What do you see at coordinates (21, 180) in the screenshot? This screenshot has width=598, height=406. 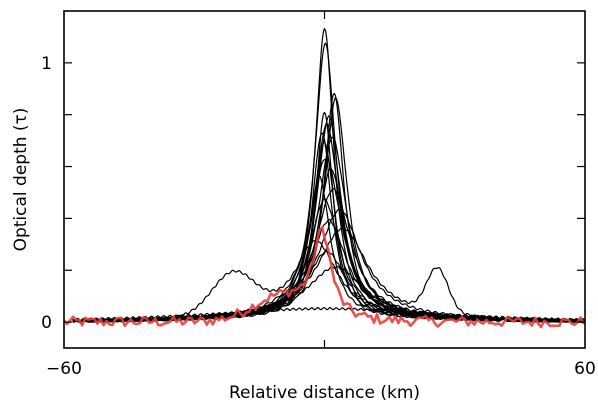 I see `y-axis-label: Optical depth (τ)` at bounding box center [21, 180].